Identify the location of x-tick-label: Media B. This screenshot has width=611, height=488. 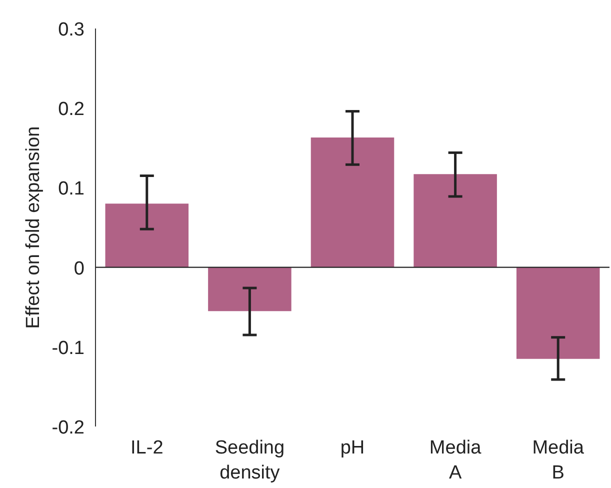
(558, 461).